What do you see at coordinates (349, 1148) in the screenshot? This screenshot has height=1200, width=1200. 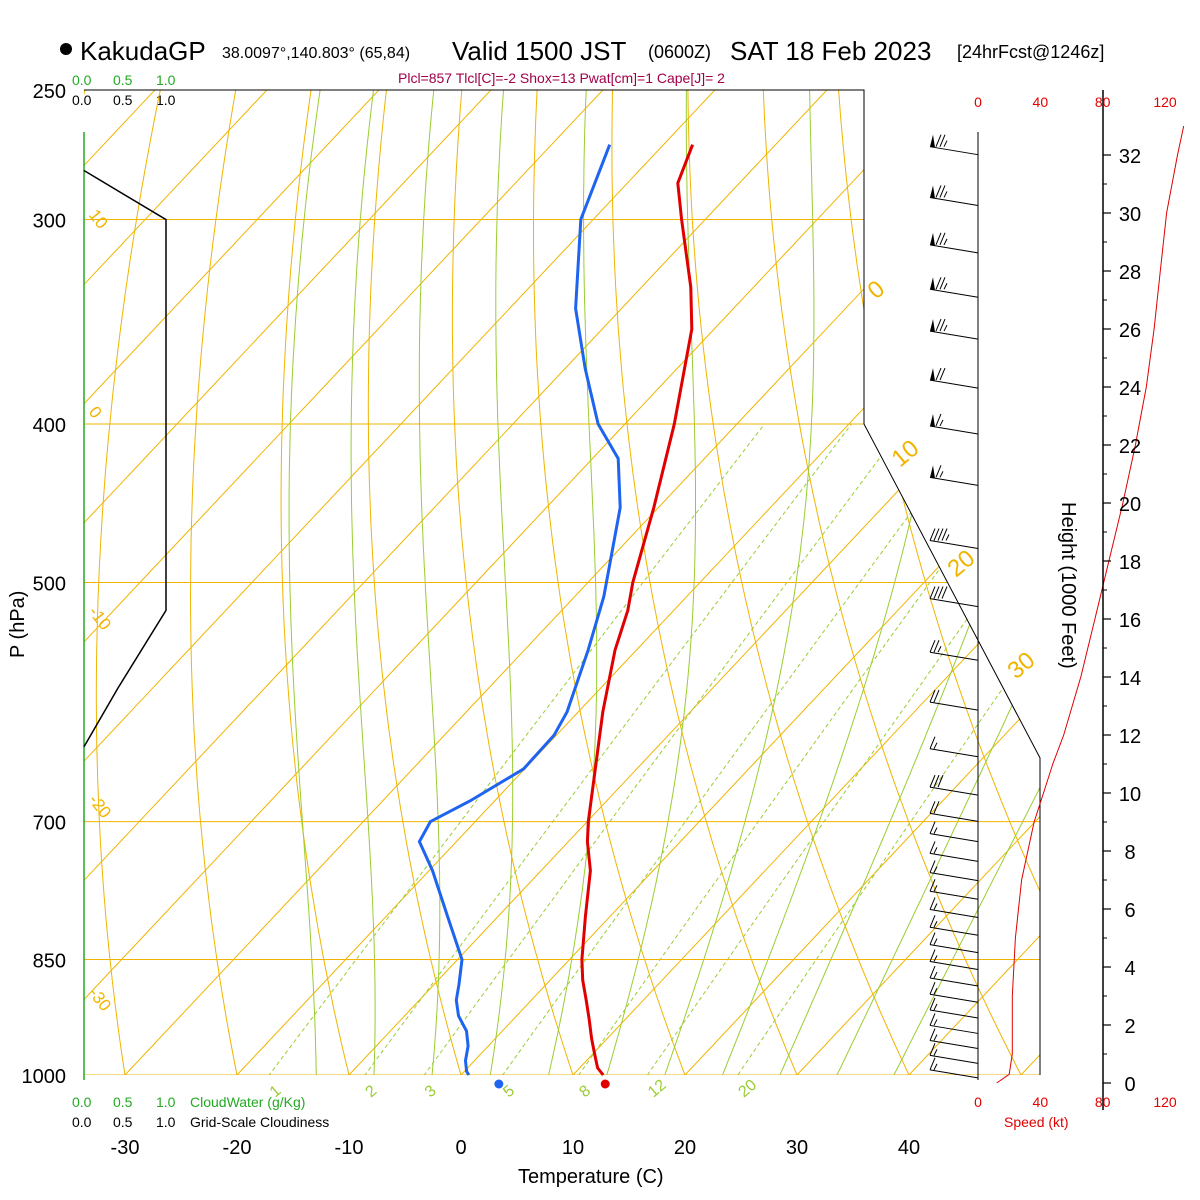 I see `temperature-tick-label: -10` at bounding box center [349, 1148].